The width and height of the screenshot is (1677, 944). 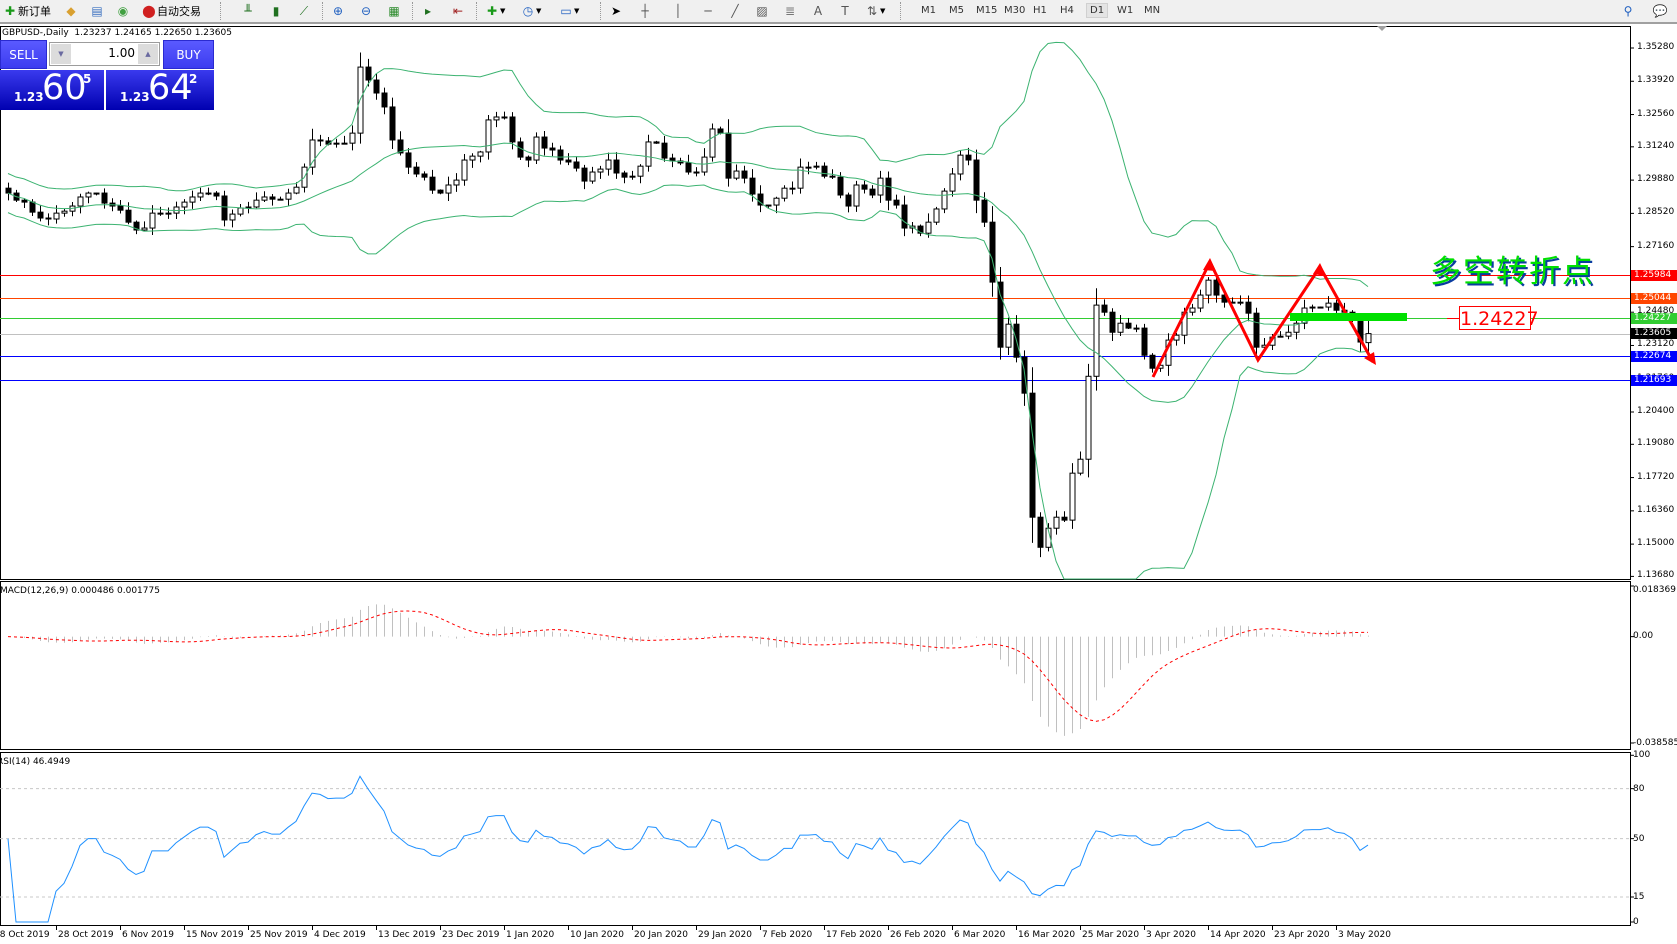 I want to click on chart-shift-button: ⇤, so click(x=458, y=11).